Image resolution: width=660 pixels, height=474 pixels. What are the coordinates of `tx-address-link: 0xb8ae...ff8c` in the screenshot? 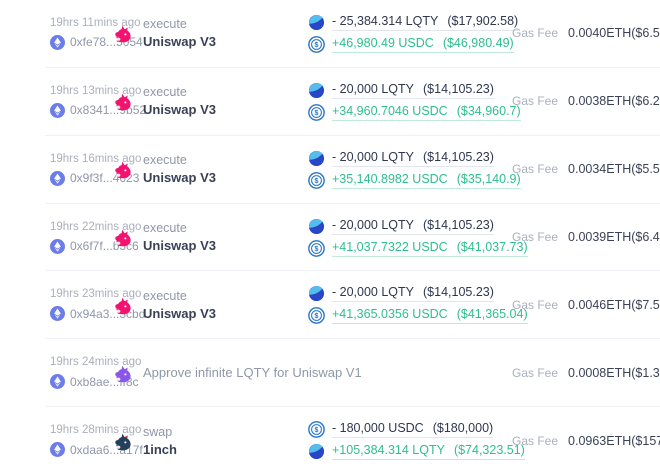 It's located at (94, 381).